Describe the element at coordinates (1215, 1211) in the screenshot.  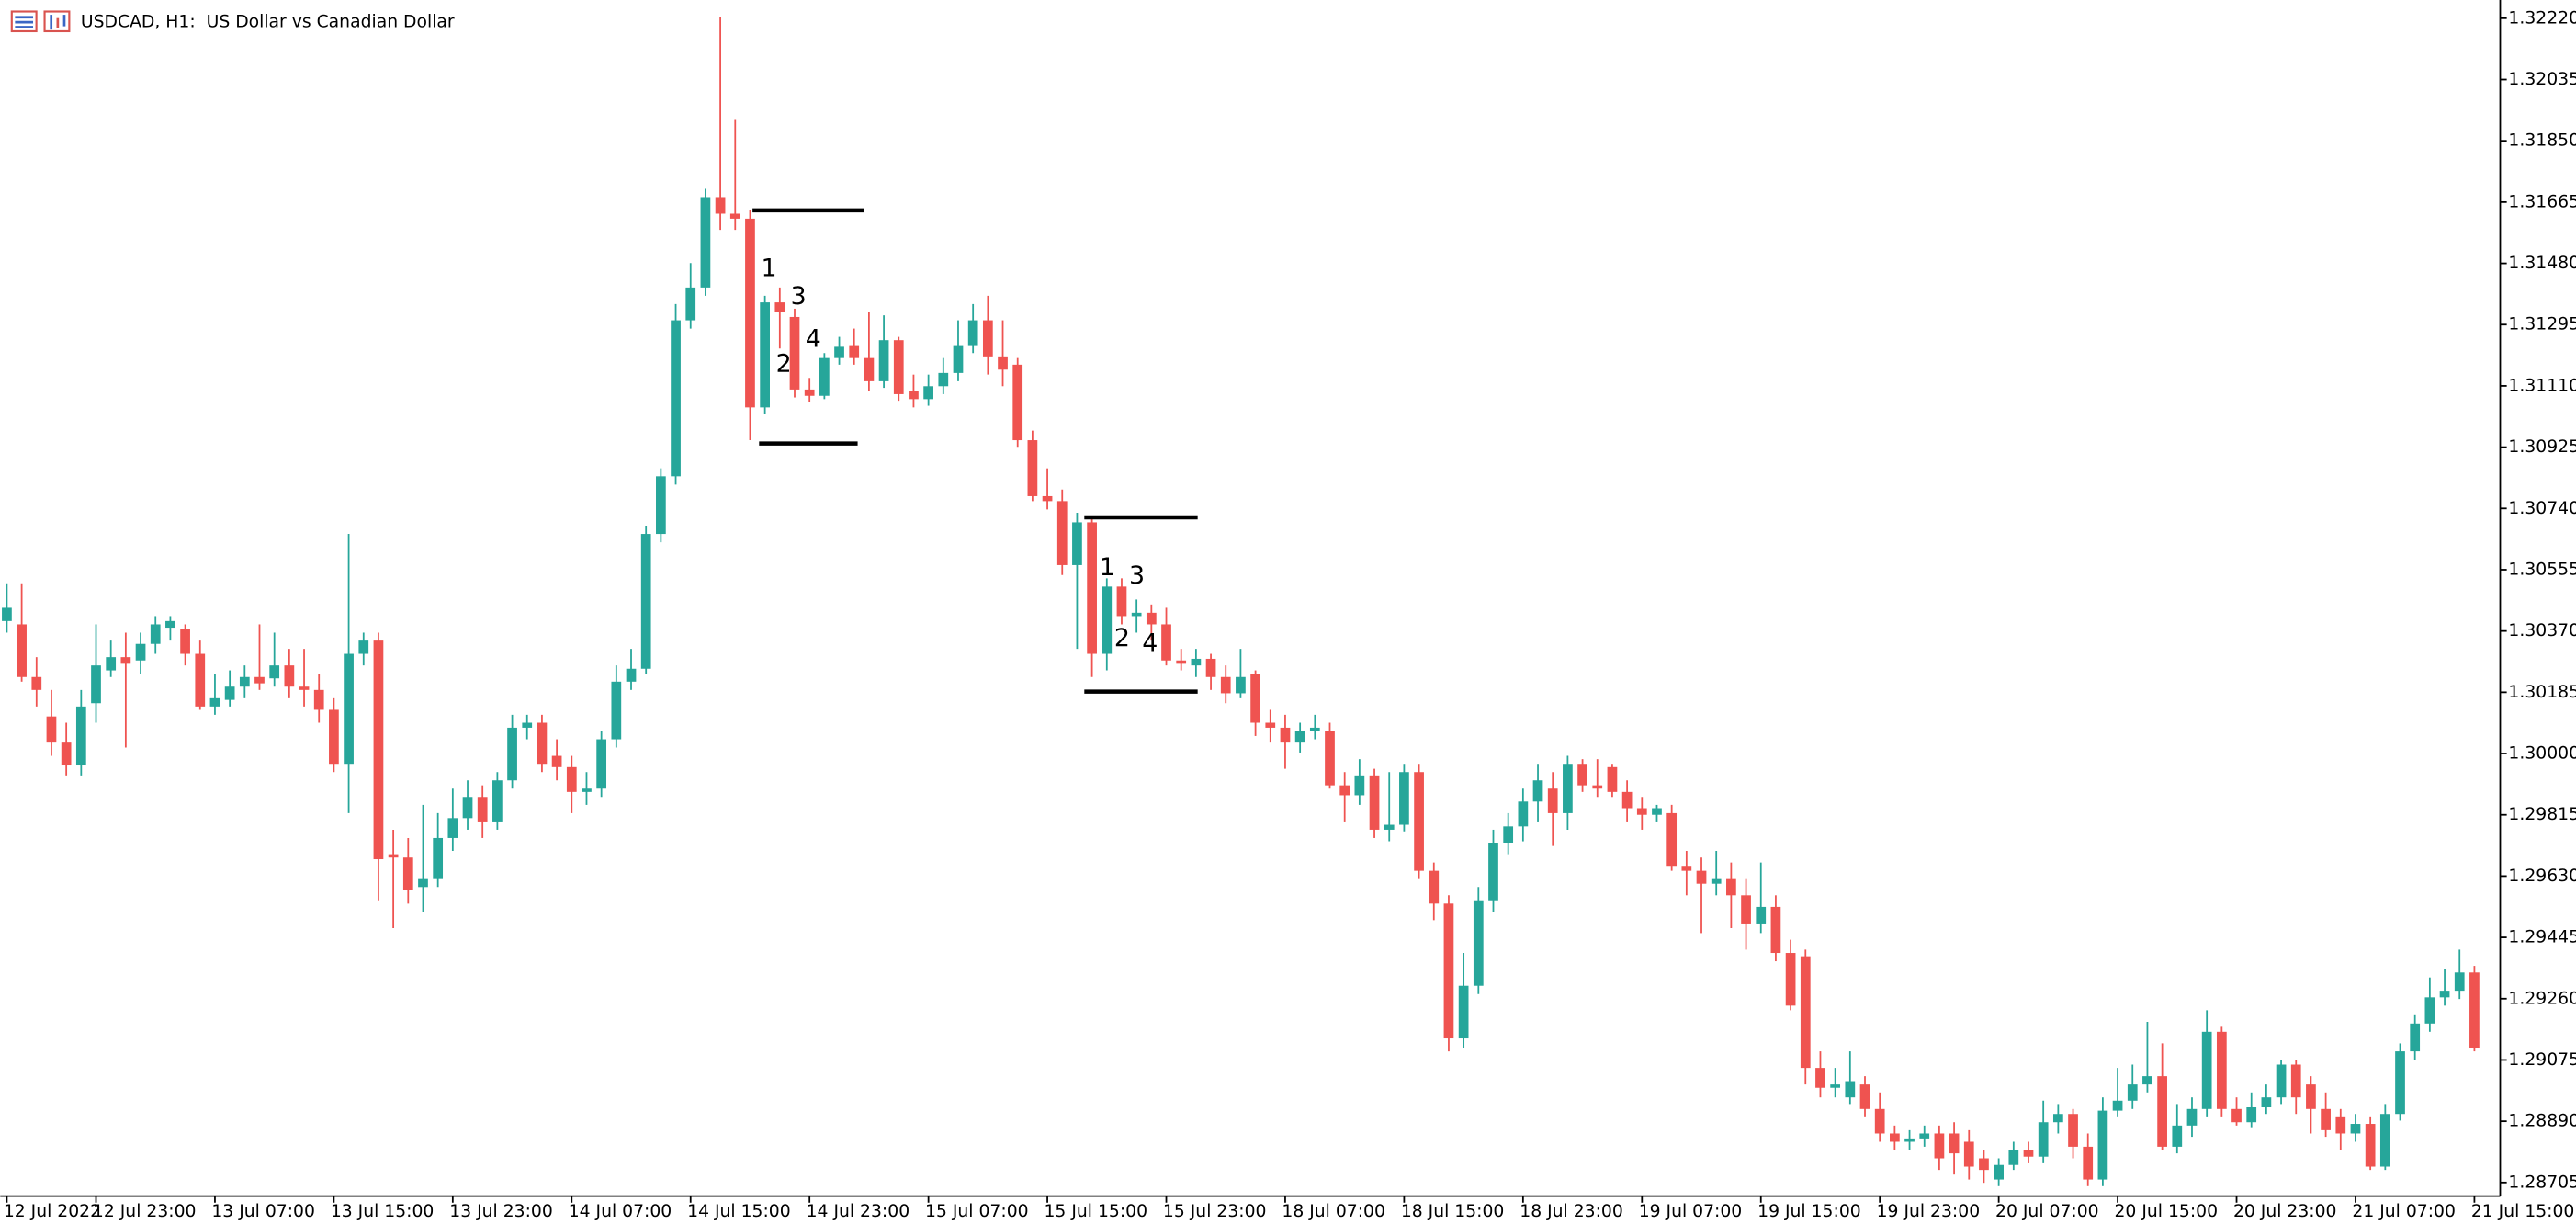
I see `x-tick-label: 15 Jul 23:00` at that location.